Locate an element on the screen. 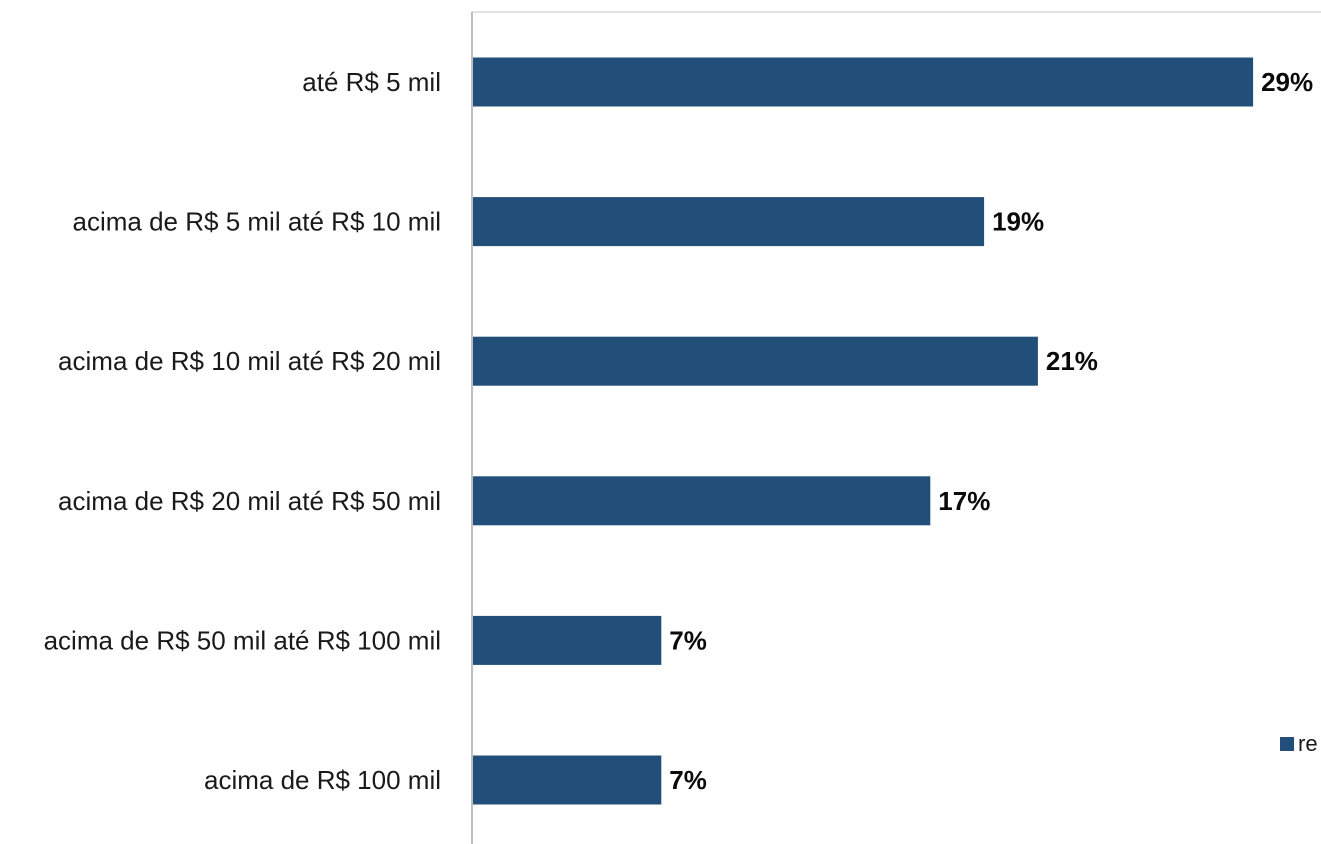 This screenshot has width=1321, height=844. data-label: 19% is located at coordinates (1018, 222).